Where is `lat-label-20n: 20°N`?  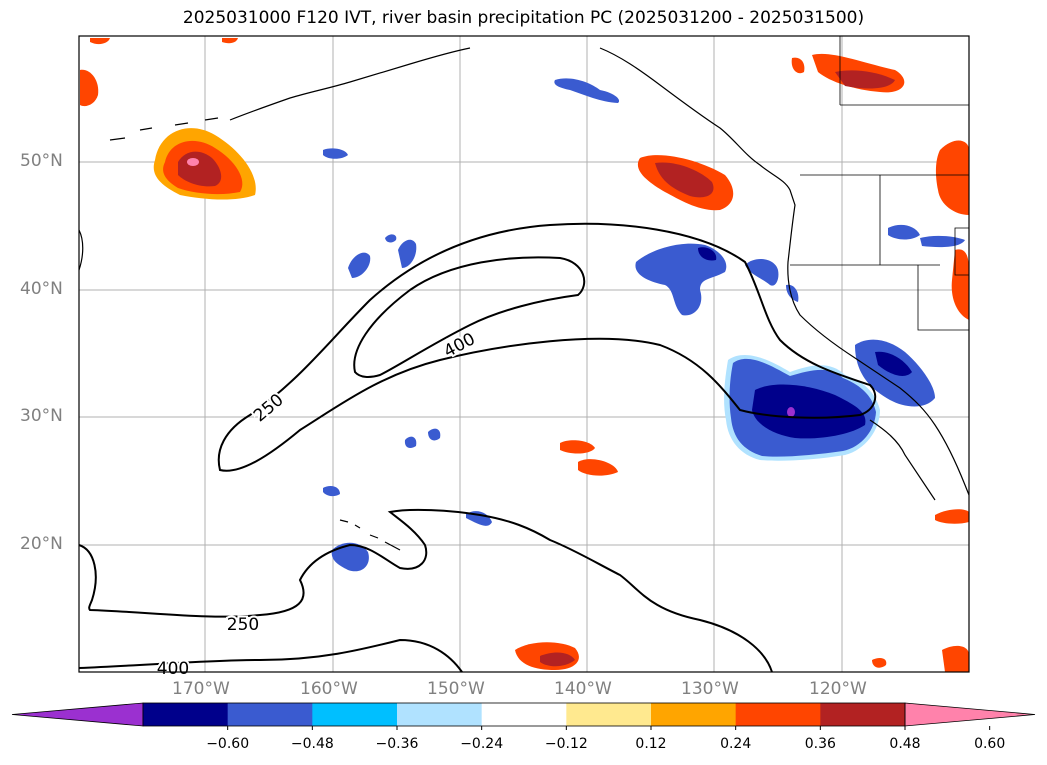
lat-label-20n: 20°N is located at coordinates (41, 544).